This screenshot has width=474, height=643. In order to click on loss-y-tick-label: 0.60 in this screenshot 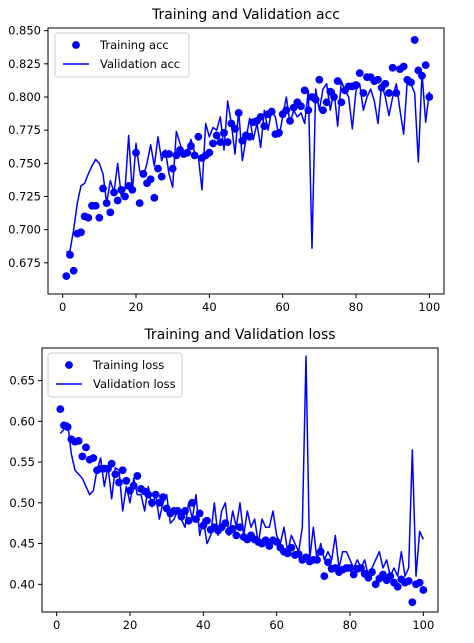, I will do `click(22, 421)`.